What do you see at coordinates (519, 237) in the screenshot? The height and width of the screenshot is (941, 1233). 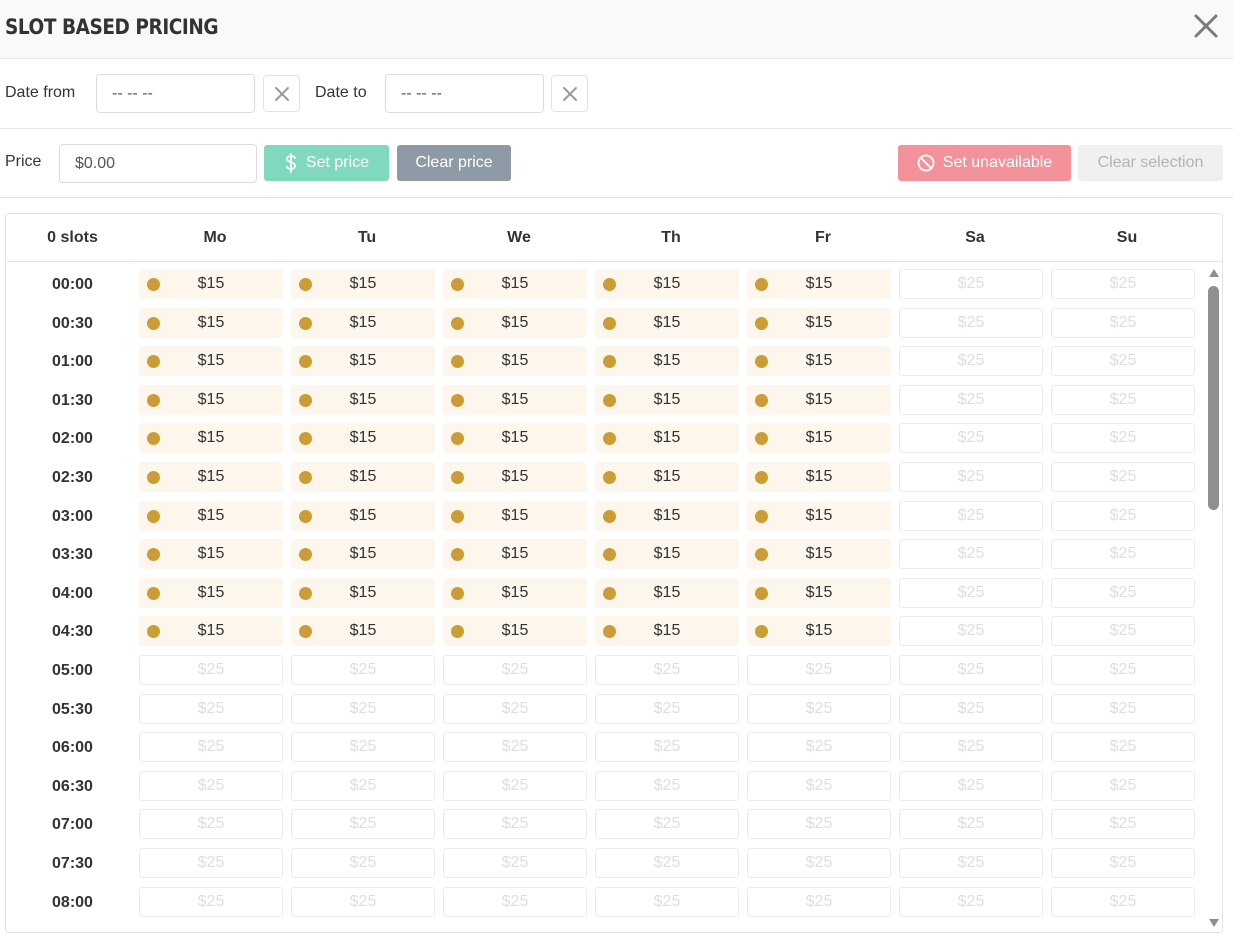 I see `day-header-we: We` at bounding box center [519, 237].